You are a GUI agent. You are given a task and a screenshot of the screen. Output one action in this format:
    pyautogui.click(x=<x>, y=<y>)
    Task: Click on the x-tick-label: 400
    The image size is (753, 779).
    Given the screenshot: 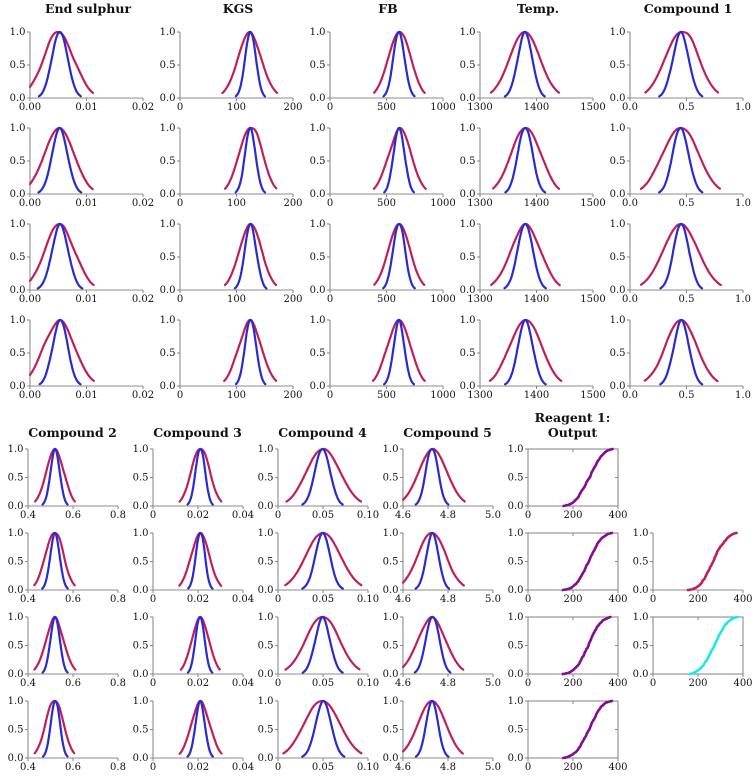 What is the action you would take?
    pyautogui.click(x=617, y=515)
    